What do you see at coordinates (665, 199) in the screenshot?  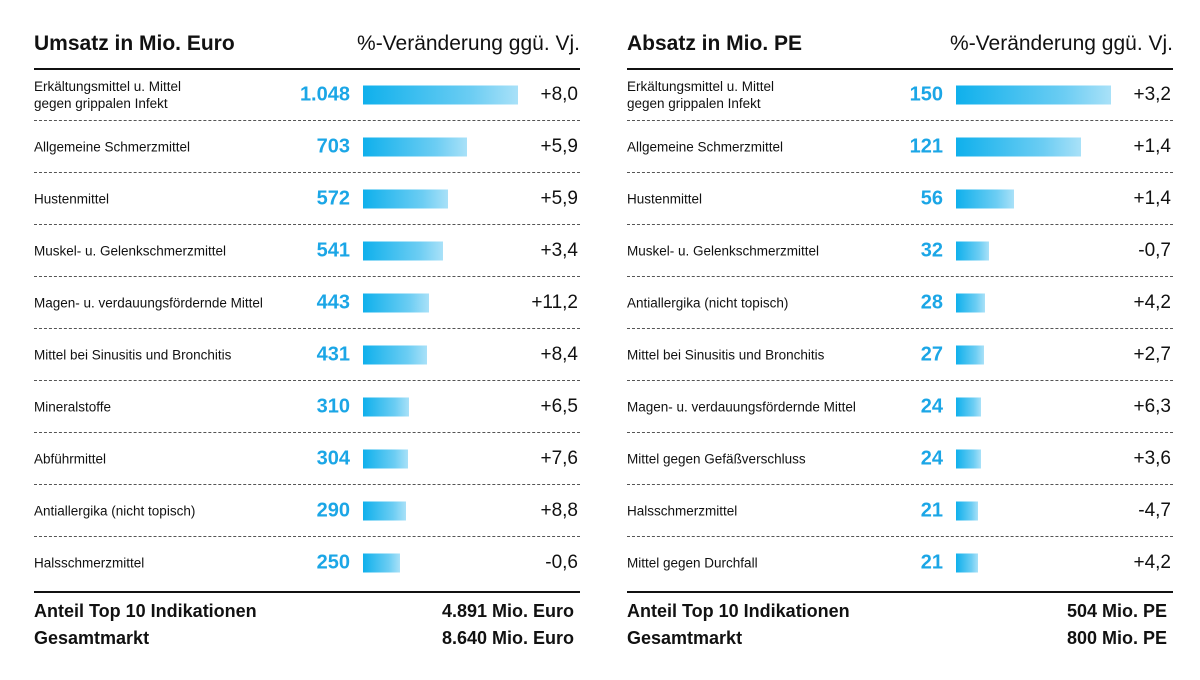 I see `category-label: Hustenmittel` at bounding box center [665, 199].